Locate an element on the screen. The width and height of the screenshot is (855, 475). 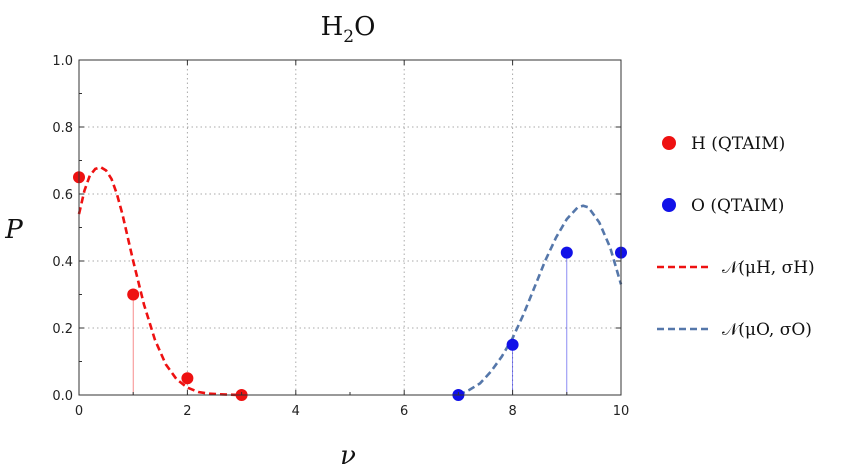
legend-label: O (QTAIM) is located at coordinates (737, 206).